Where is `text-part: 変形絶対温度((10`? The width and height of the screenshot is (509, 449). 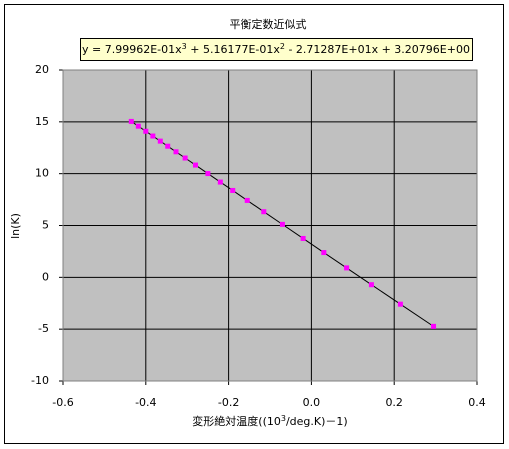 text-part: 変形絶対温度((10 is located at coordinates (236, 421).